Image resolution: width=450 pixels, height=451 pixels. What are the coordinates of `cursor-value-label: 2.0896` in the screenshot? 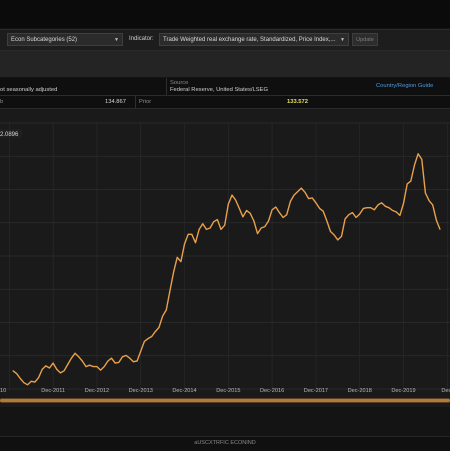 It's located at (9, 135).